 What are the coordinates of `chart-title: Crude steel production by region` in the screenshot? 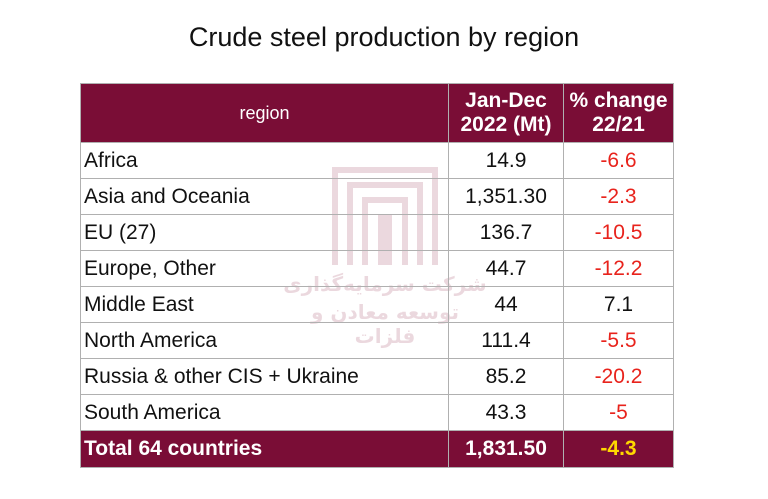 It's located at (384, 37).